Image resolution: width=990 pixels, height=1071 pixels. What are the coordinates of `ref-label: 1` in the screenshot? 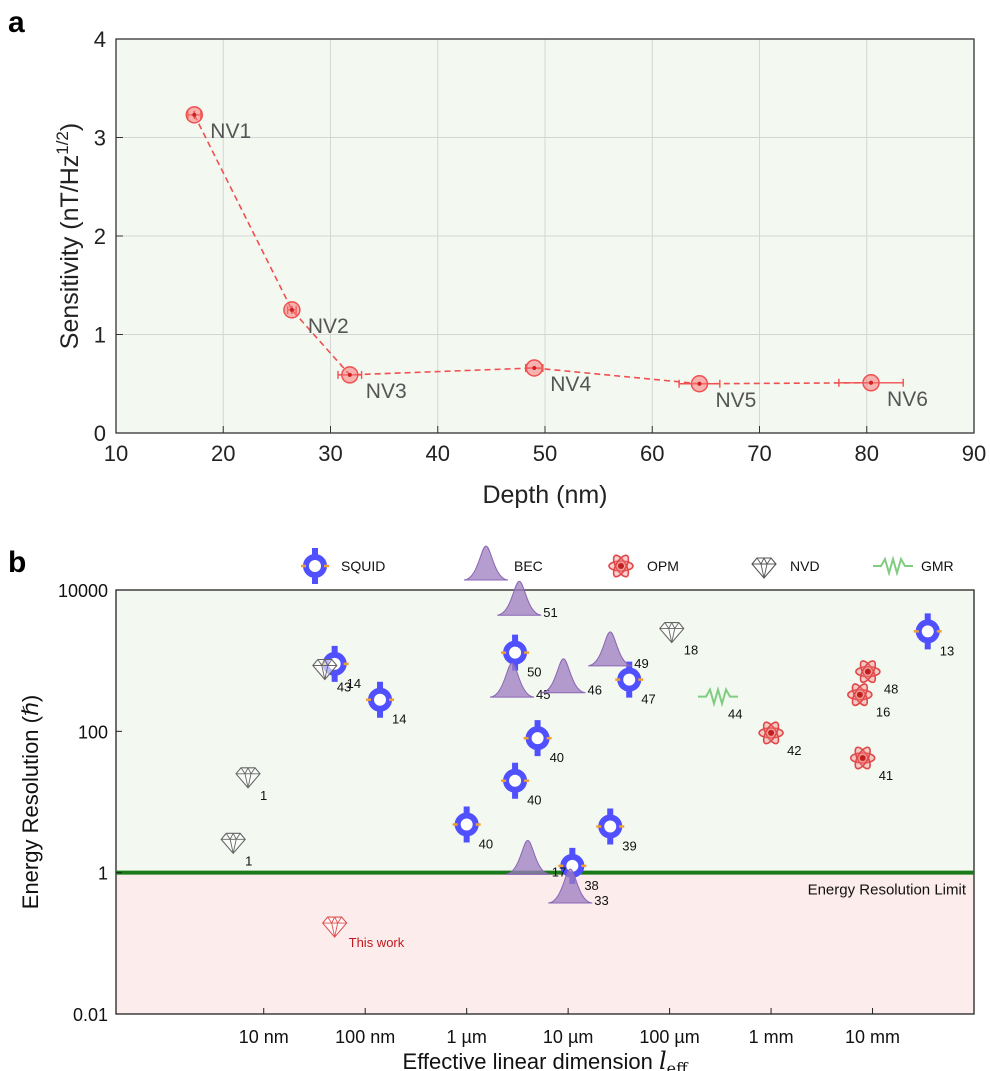 It's located at (263, 795).